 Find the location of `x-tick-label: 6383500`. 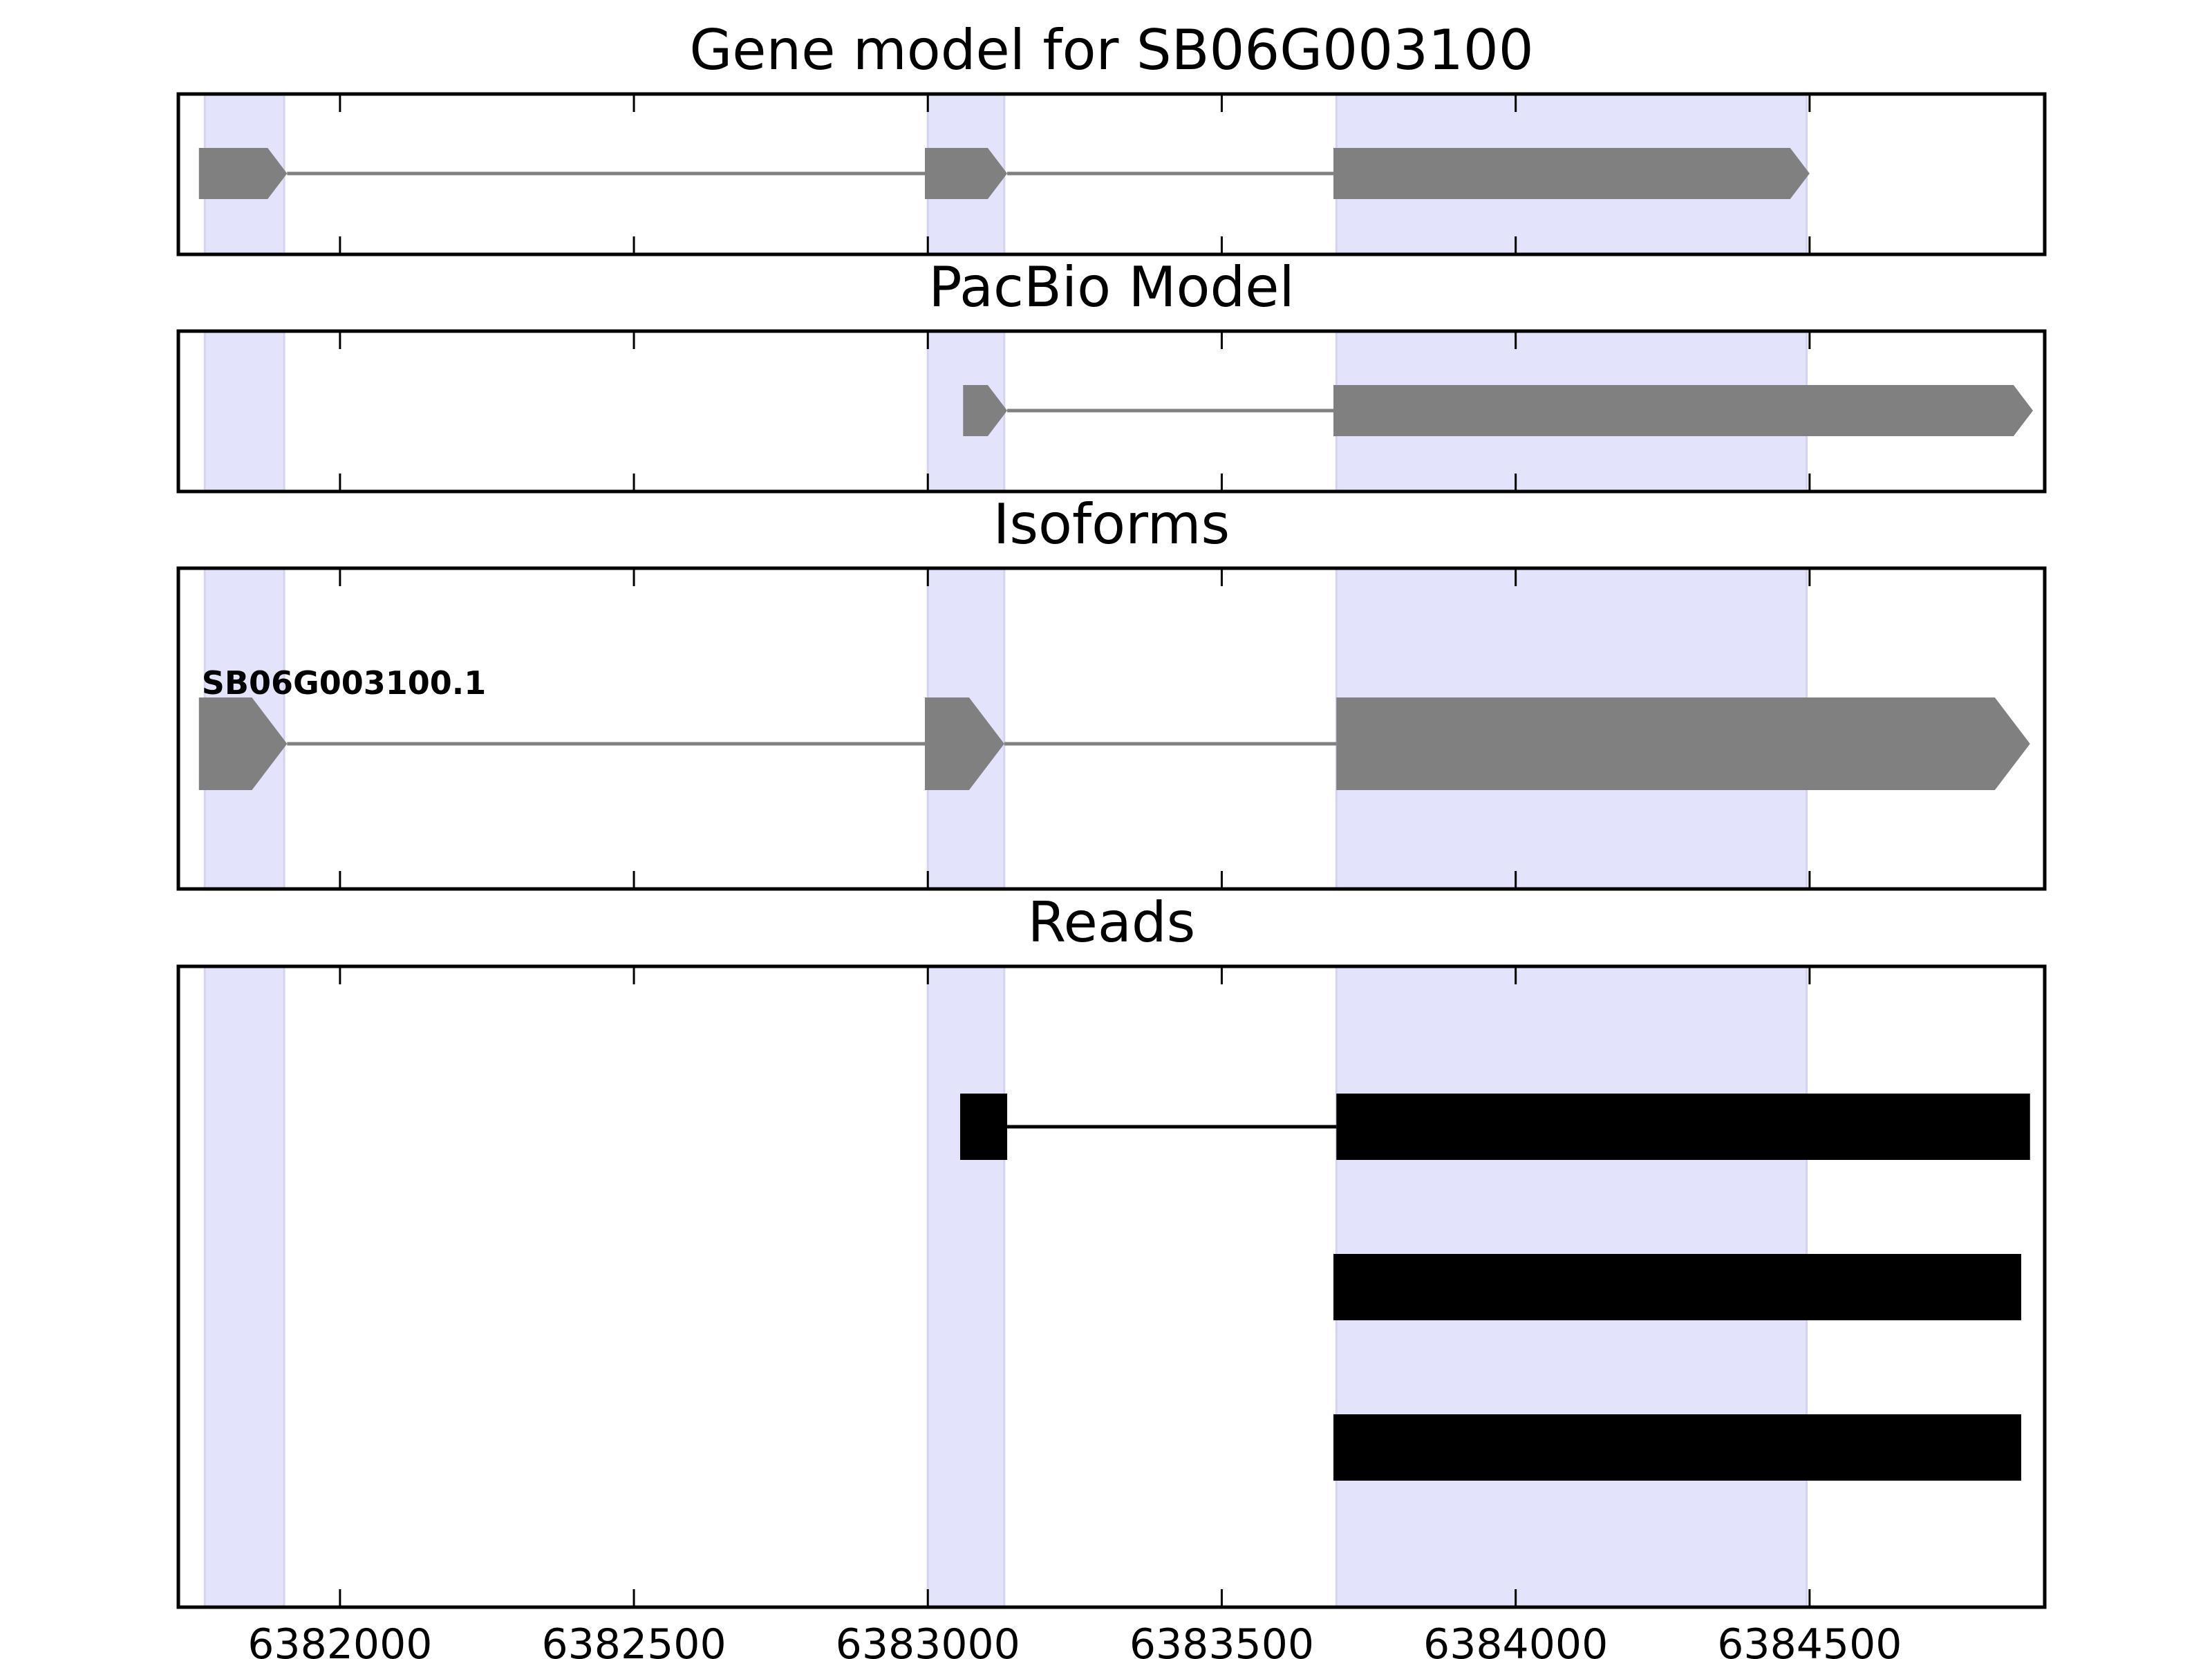

x-tick-label: 6383500 is located at coordinates (1222, 1639).